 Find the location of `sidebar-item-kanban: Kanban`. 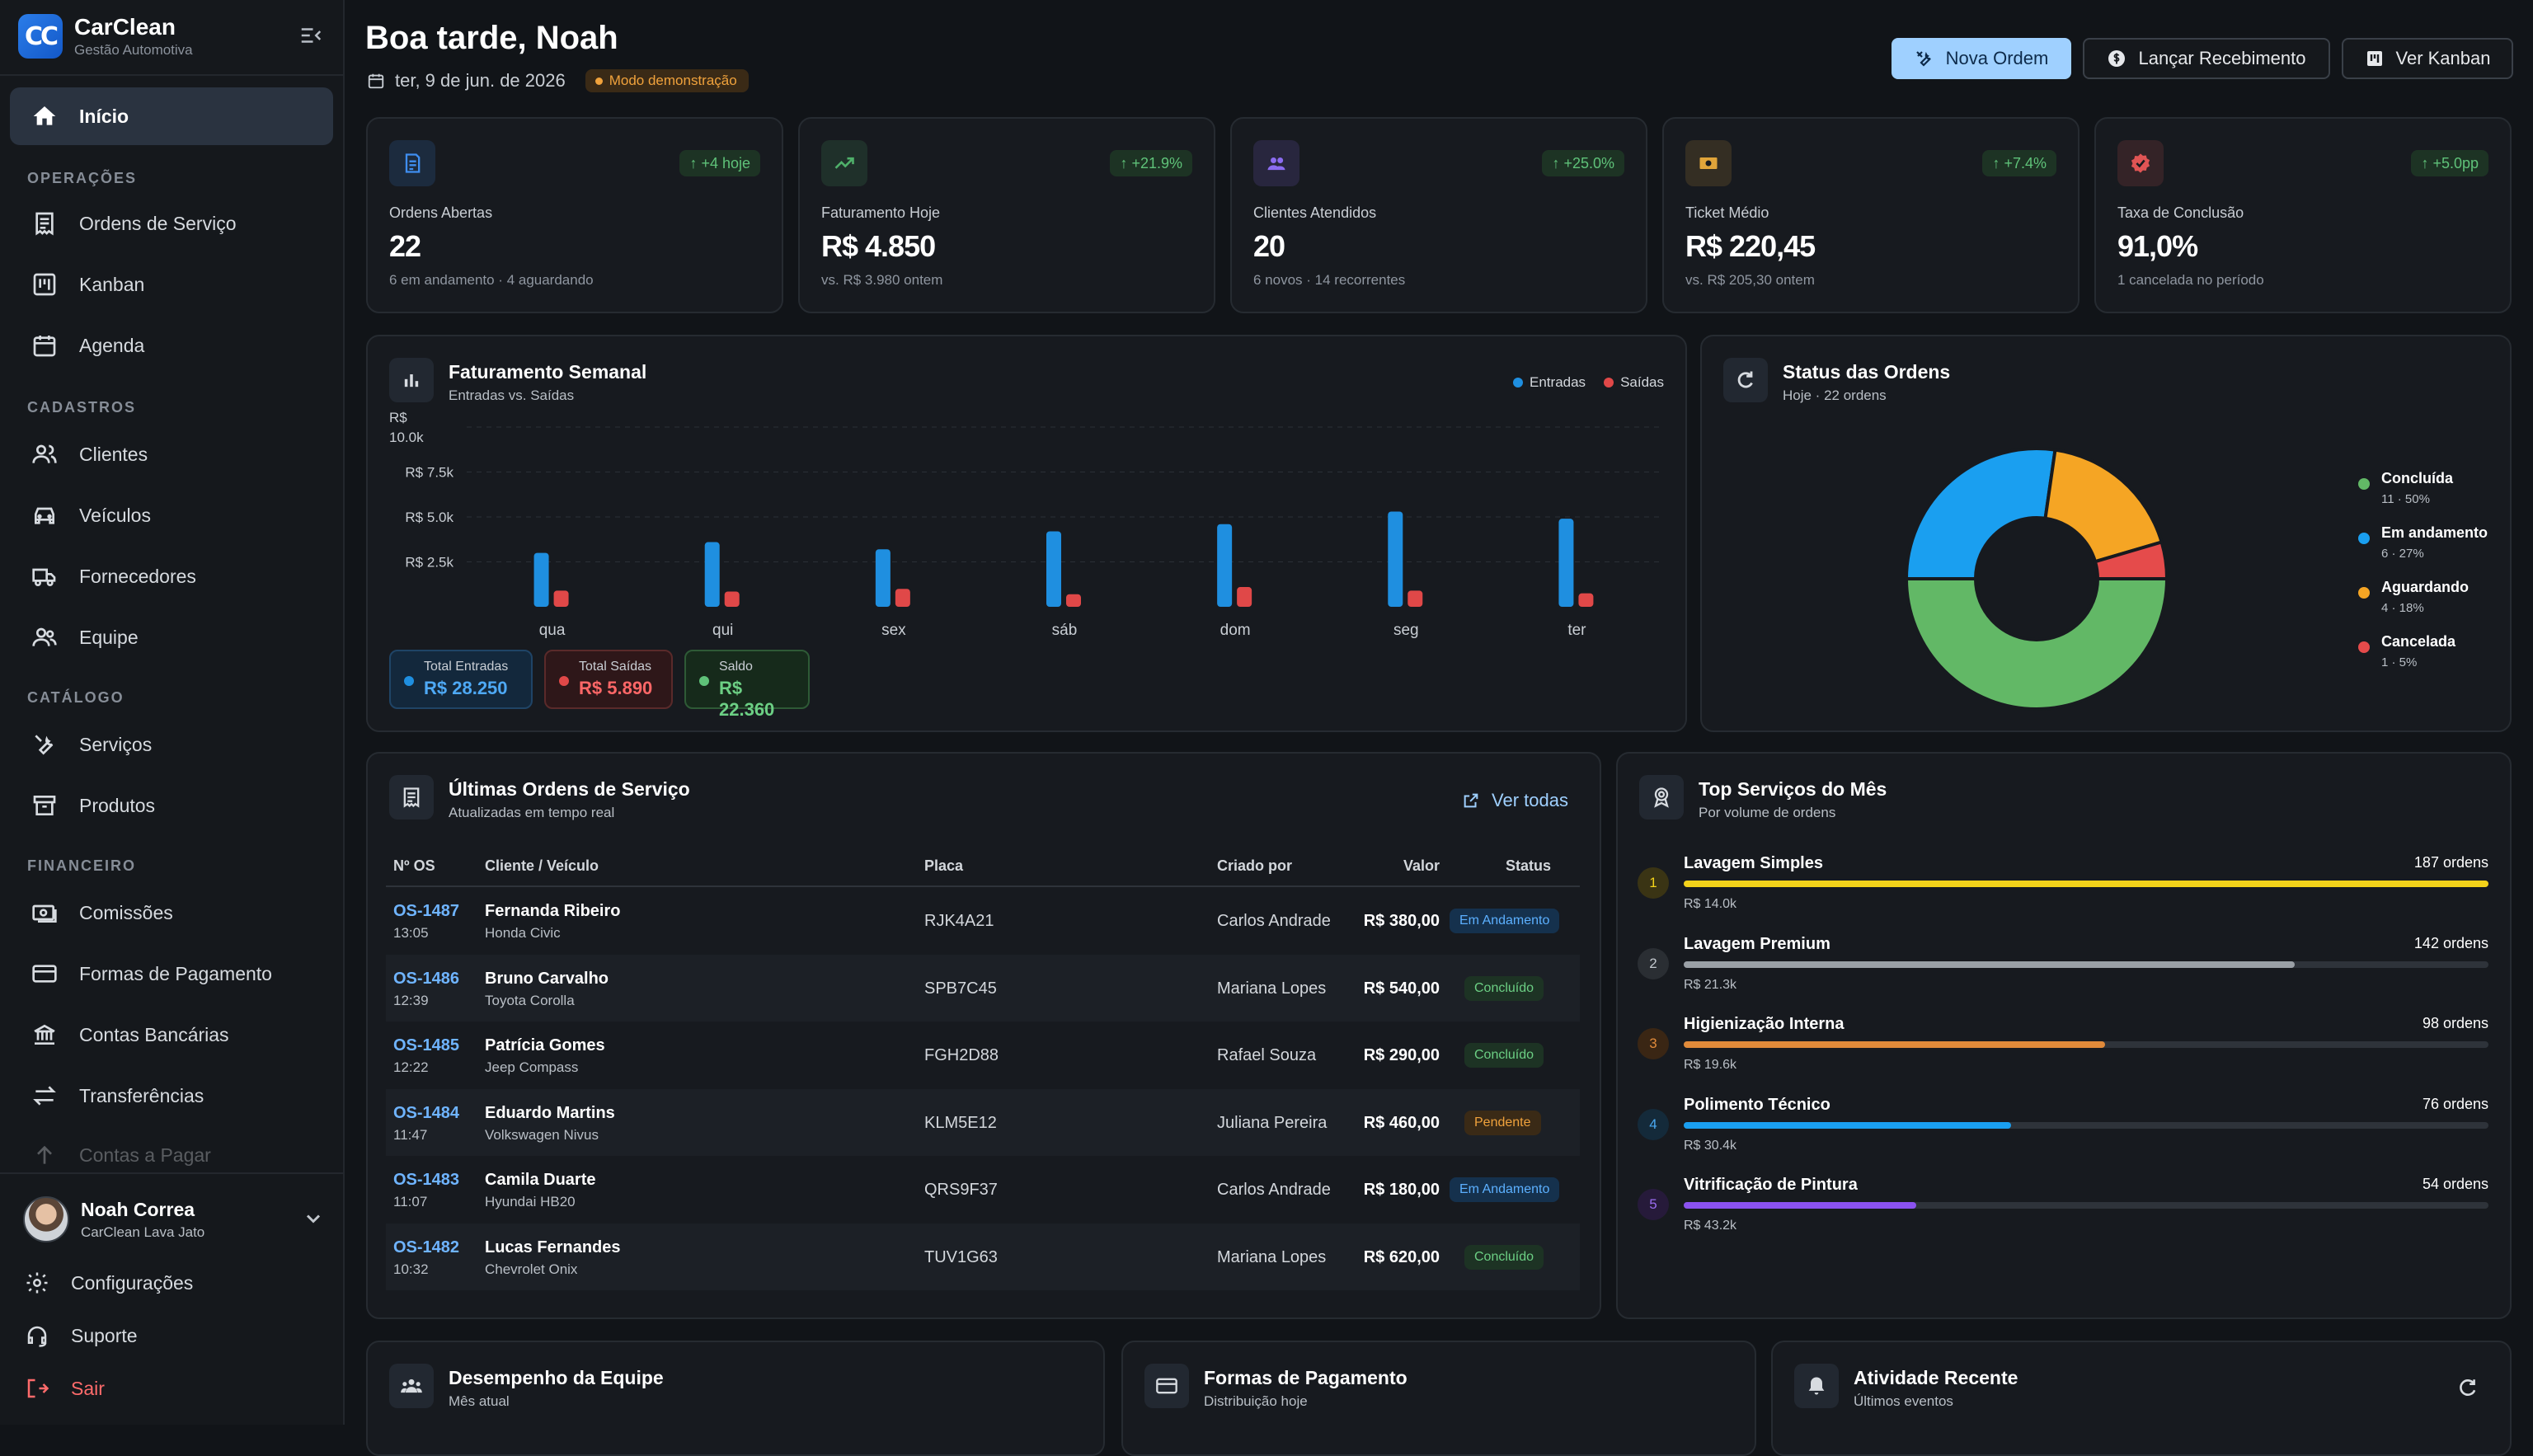

sidebar-item-kanban: Kanban is located at coordinates (171, 284).